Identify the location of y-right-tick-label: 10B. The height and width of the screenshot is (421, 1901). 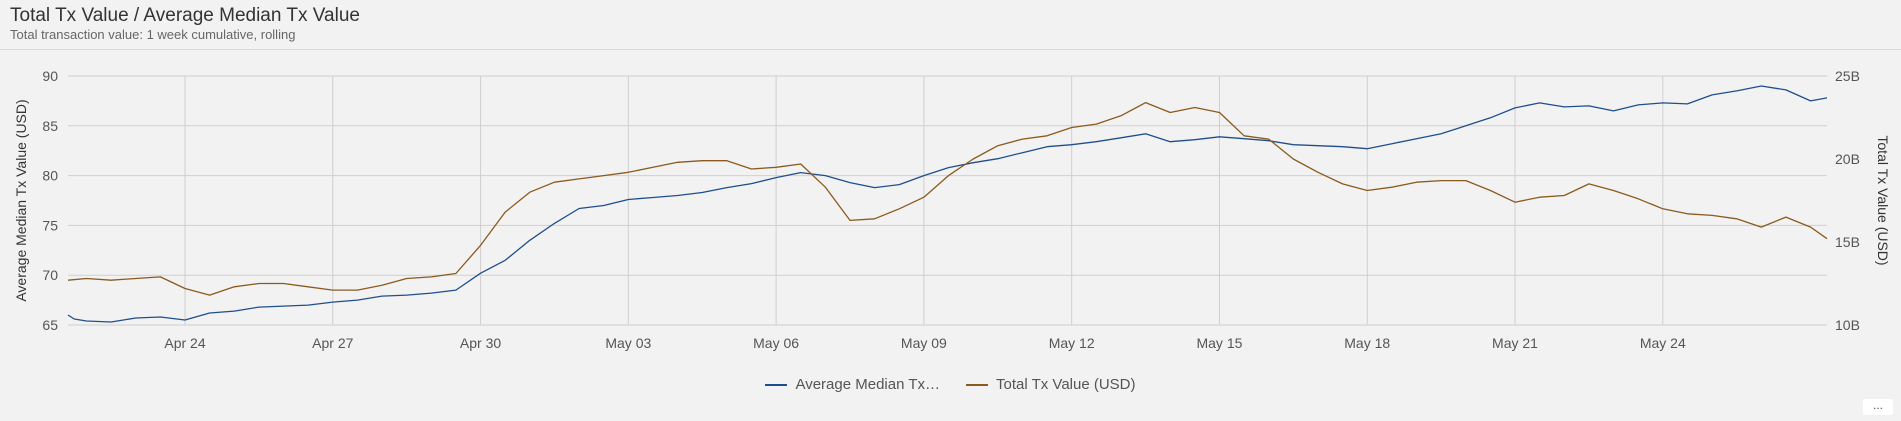
(1847, 325).